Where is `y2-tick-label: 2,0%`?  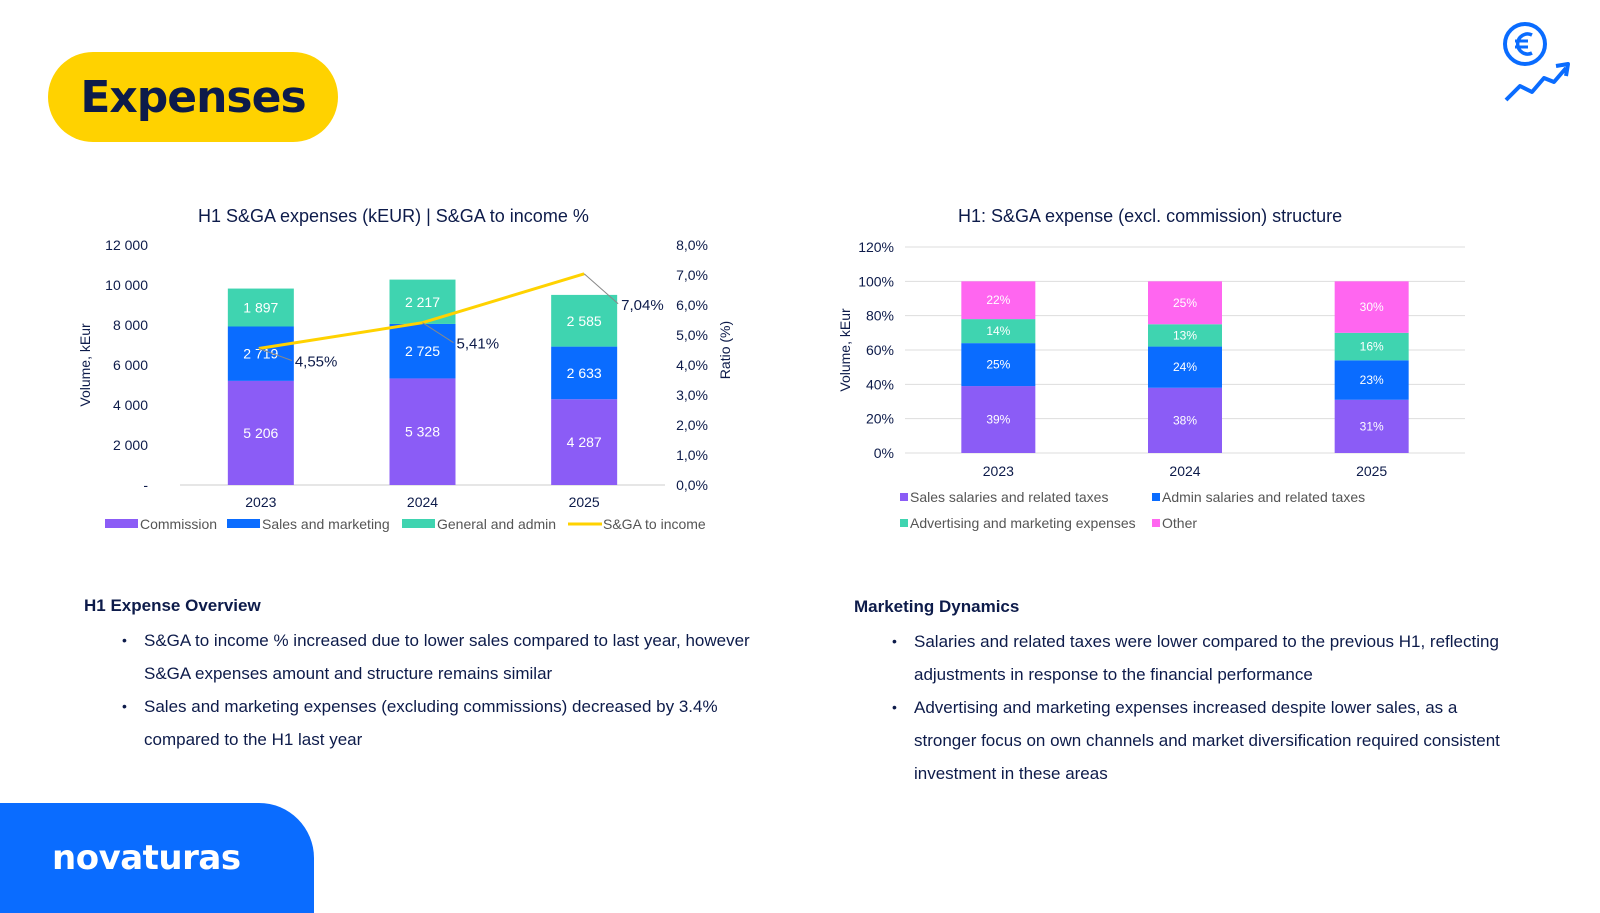
y2-tick-label: 2,0% is located at coordinates (692, 425).